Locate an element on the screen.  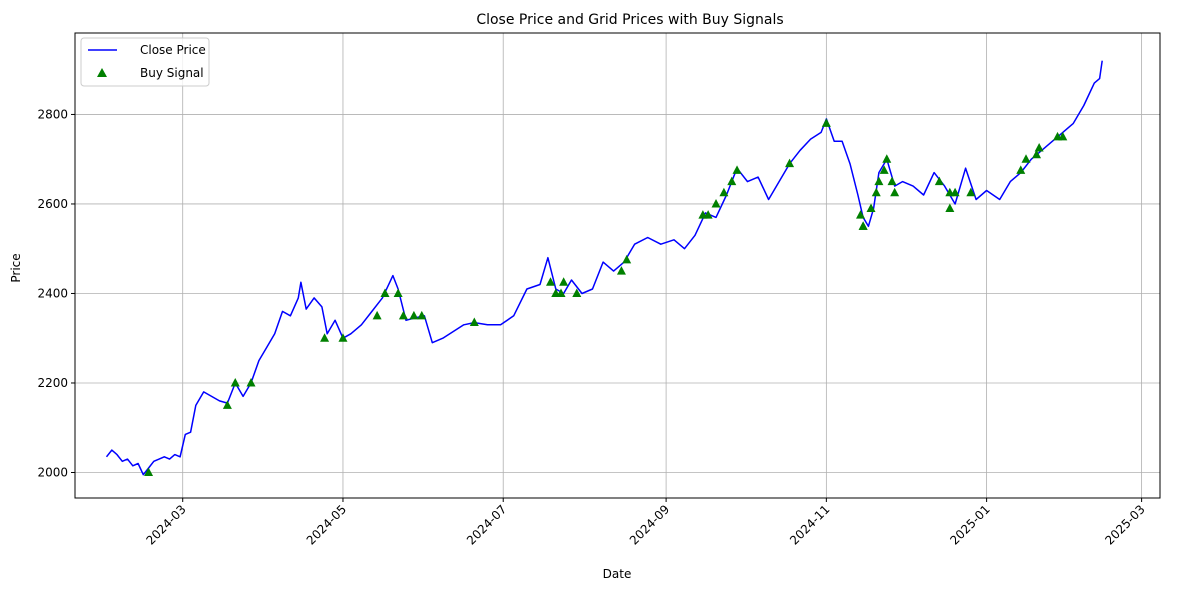
y-tick-label: 2800 is located at coordinates (52, 114).